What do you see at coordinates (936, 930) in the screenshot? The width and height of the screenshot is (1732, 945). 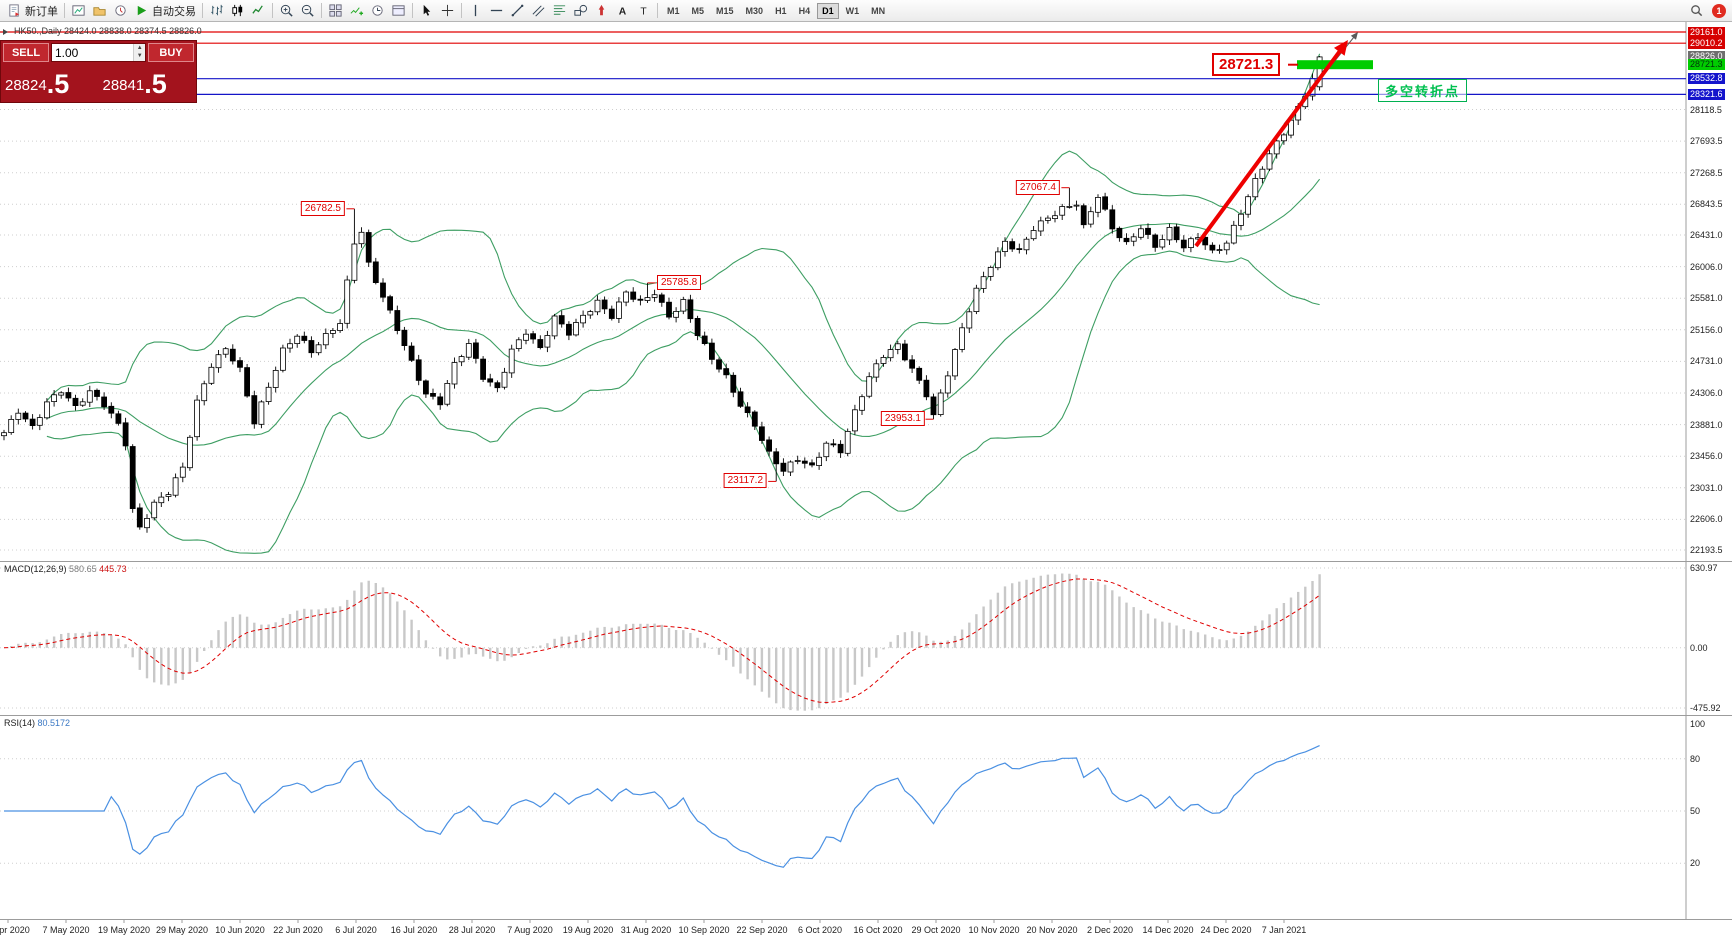 I see `date-axis-label: 29 Oct 2020` at bounding box center [936, 930].